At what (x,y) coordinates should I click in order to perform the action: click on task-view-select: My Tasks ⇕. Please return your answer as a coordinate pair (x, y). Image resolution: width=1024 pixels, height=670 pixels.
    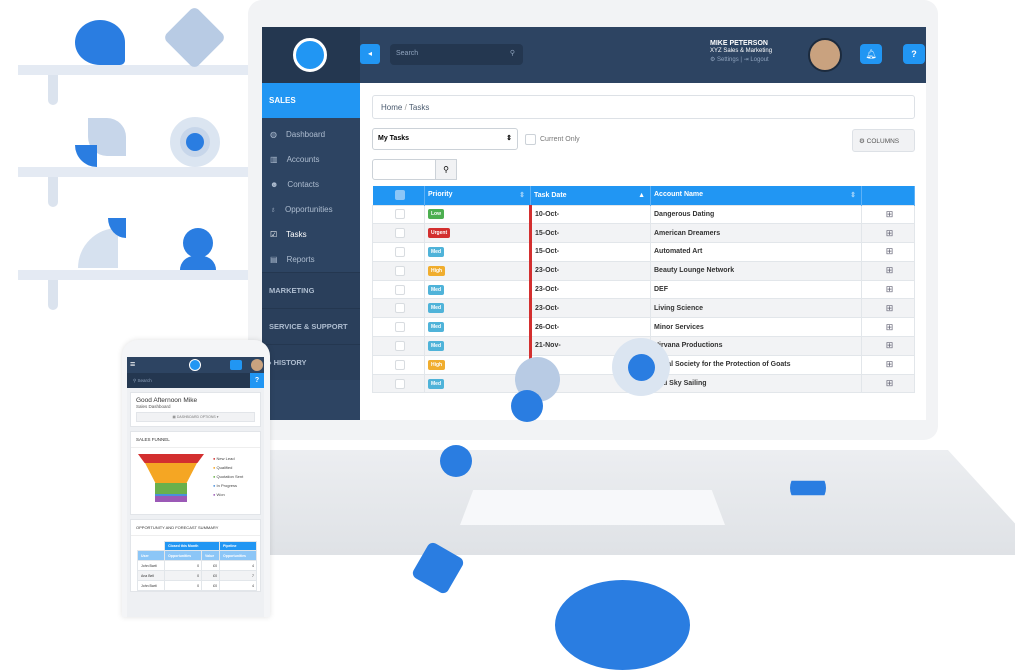
    Looking at the image, I should click on (445, 139).